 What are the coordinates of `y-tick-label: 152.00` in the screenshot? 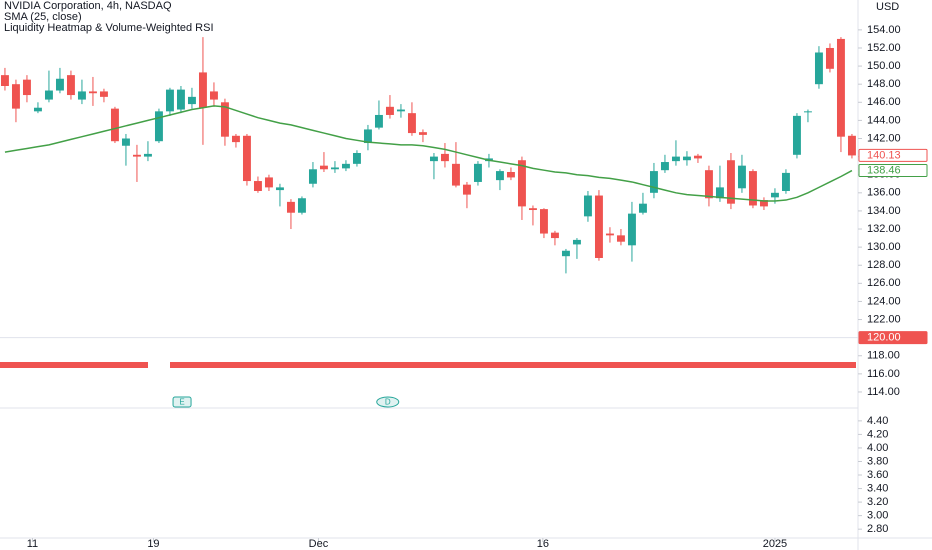 It's located at (884, 48).